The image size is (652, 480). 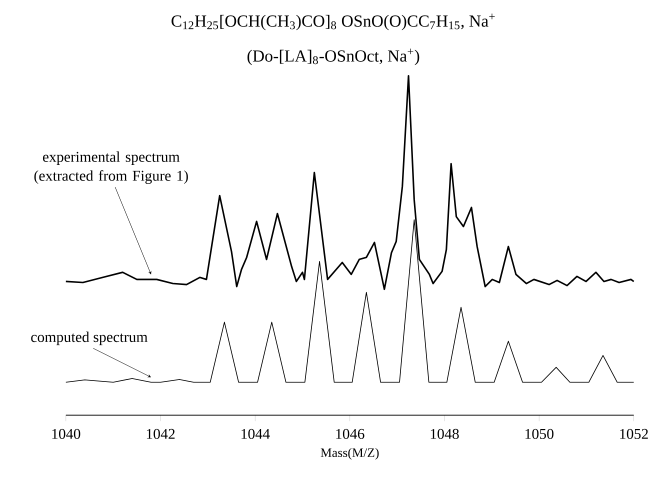 I want to click on annotation: computed spectrum, so click(x=89, y=339).